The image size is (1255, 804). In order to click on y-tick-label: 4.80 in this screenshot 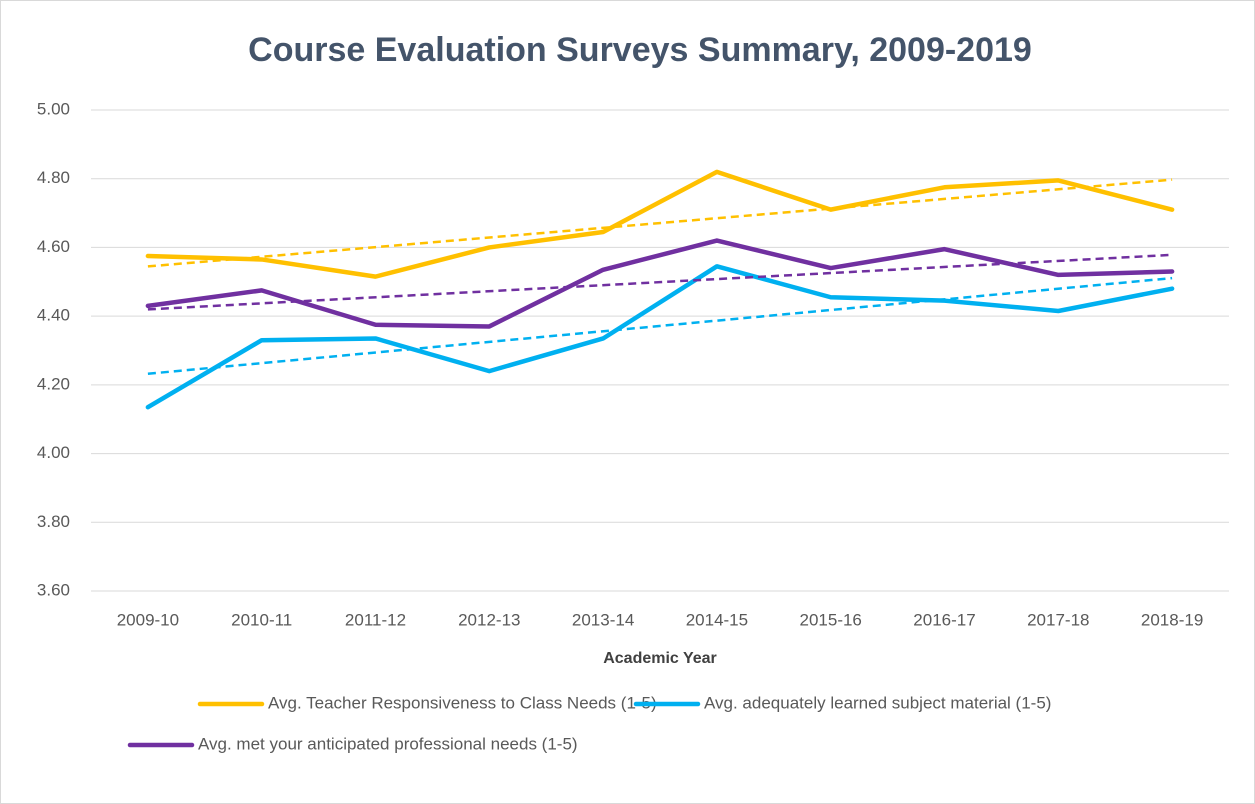, I will do `click(53, 177)`.